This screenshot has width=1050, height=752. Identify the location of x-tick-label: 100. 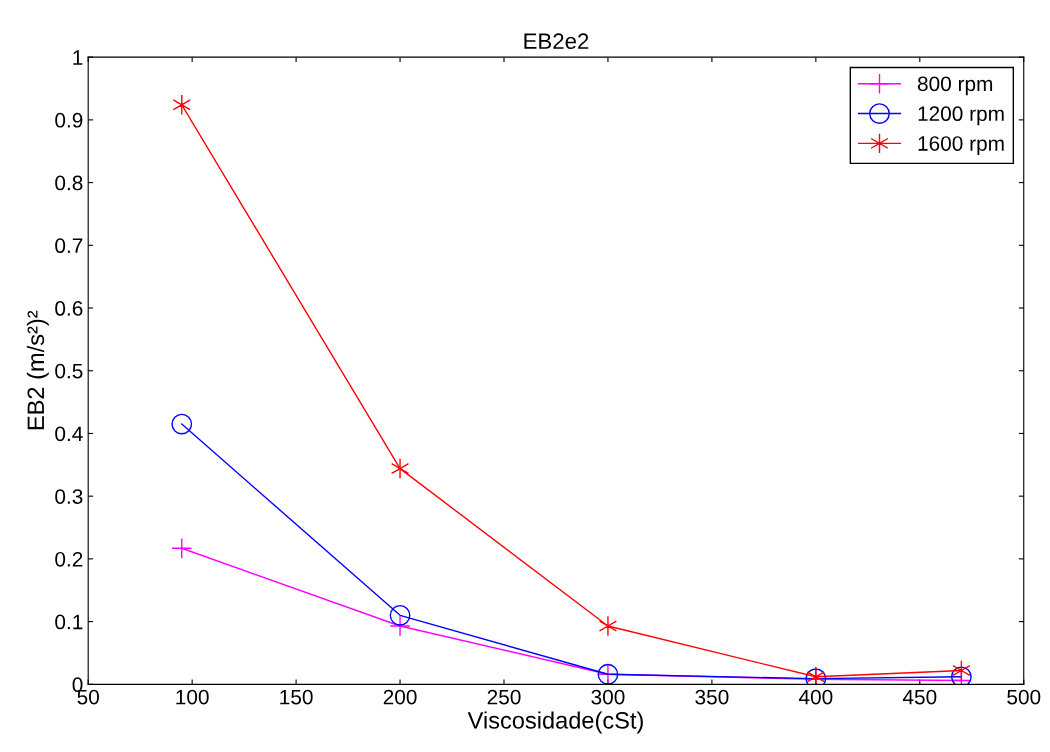
(192, 697).